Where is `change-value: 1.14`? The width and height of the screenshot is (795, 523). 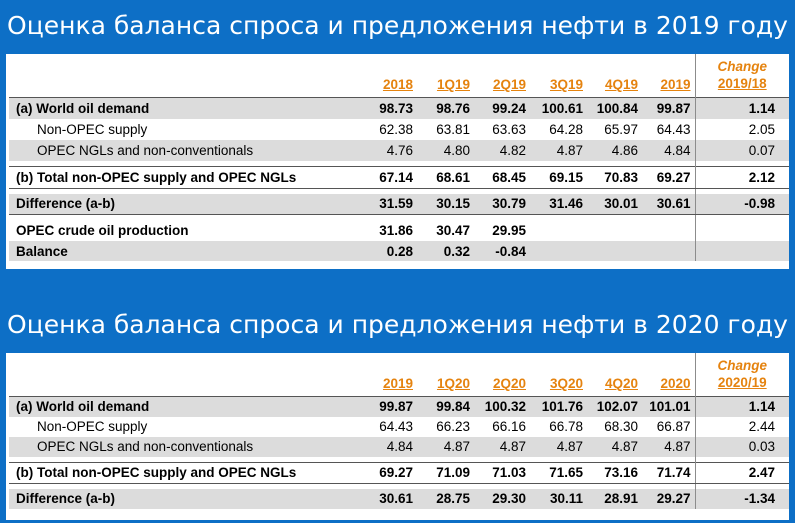
change-value: 1.14 is located at coordinates (741, 406).